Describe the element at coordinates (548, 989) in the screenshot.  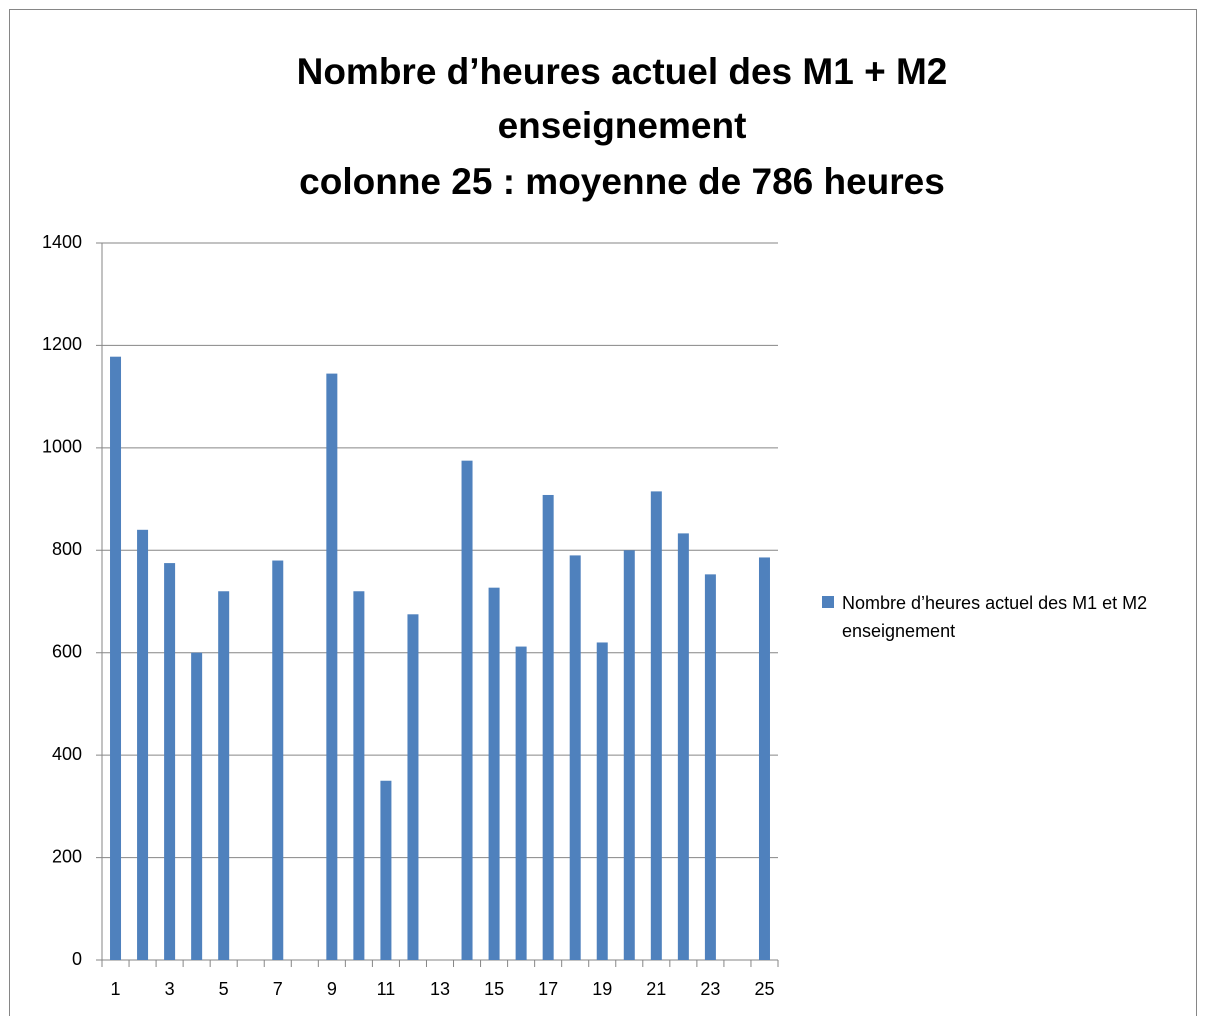
I see `x-tick-label: 17` at that location.